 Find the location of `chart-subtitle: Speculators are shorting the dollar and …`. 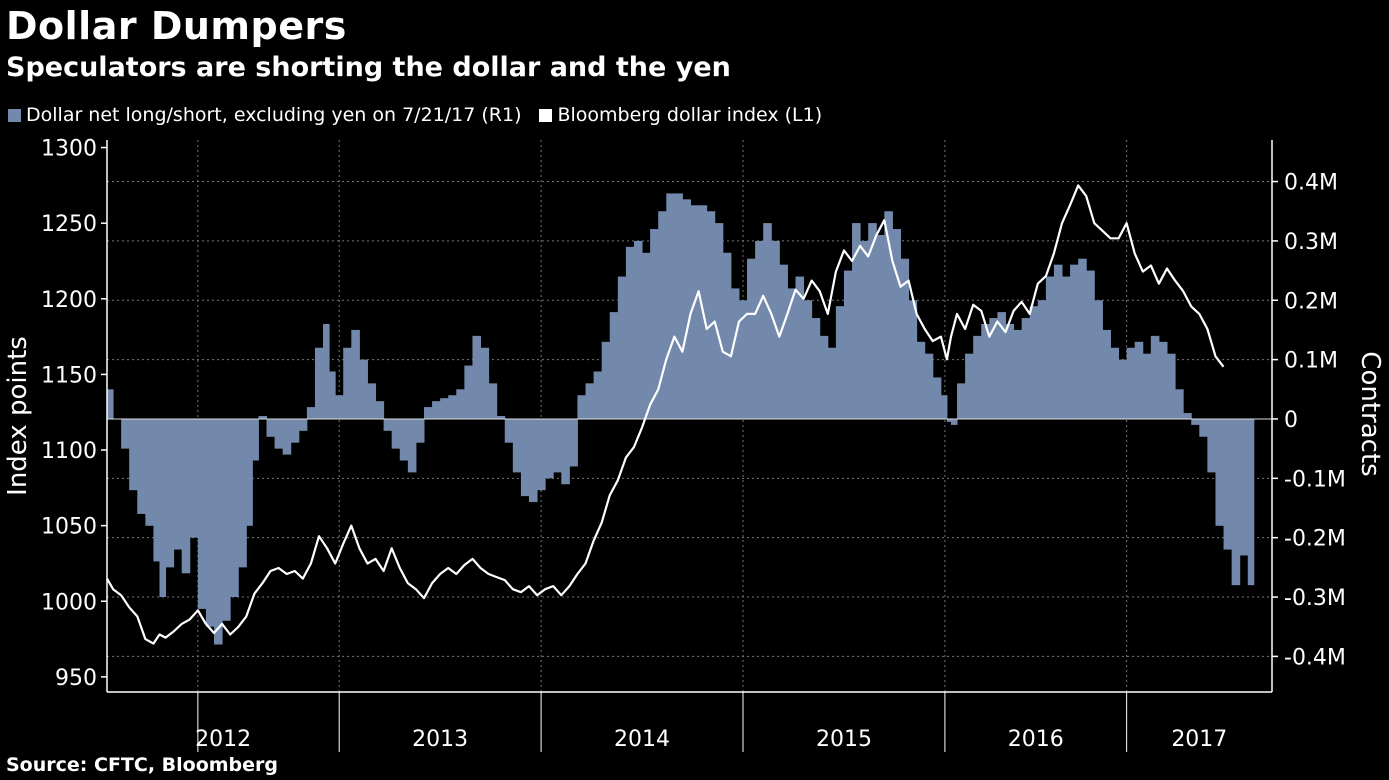

chart-subtitle: Speculators are shorting the dollar and … is located at coordinates (368, 67).